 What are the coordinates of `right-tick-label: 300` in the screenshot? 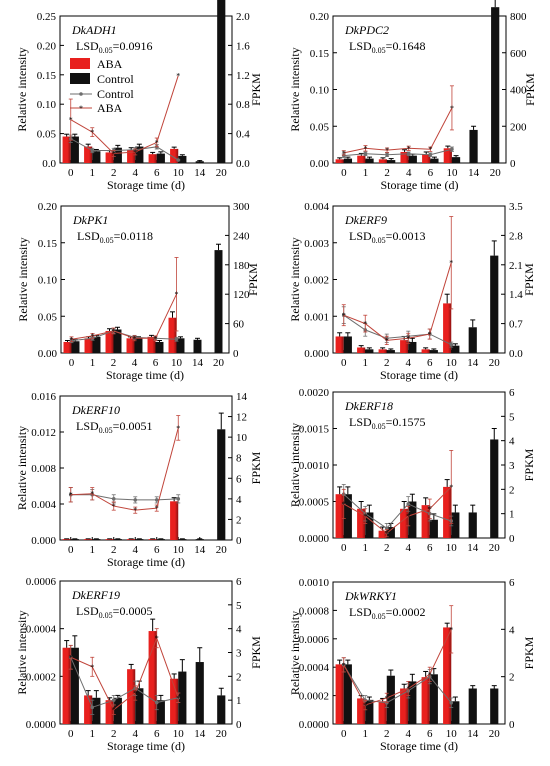 It's located at (241, 207).